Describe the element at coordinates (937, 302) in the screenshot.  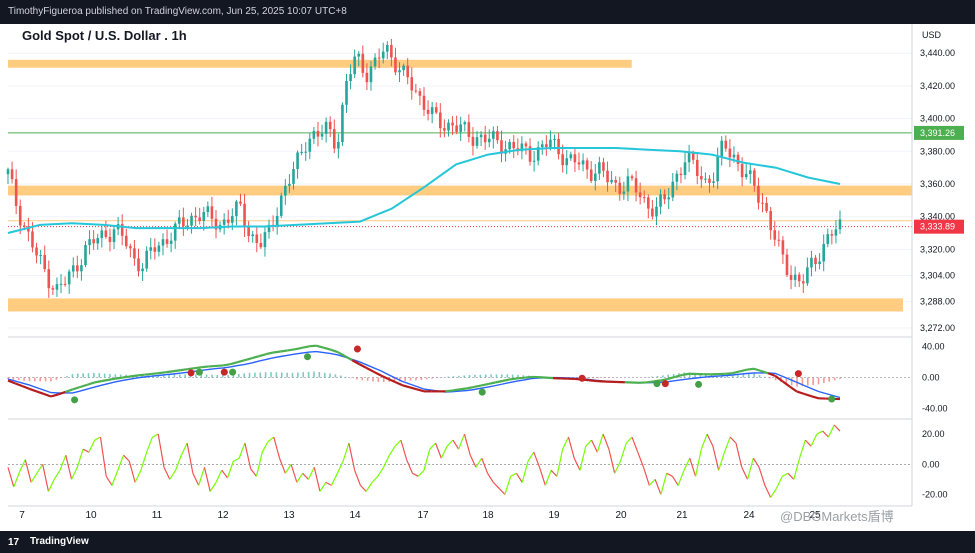
I see `y-tick-label: 3,288.00` at that location.